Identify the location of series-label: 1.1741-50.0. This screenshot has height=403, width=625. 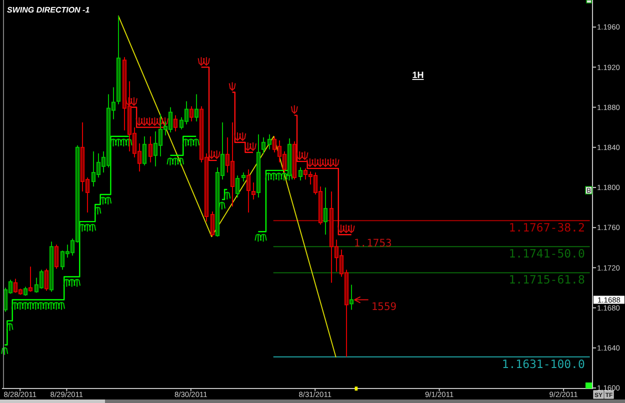
(546, 253).